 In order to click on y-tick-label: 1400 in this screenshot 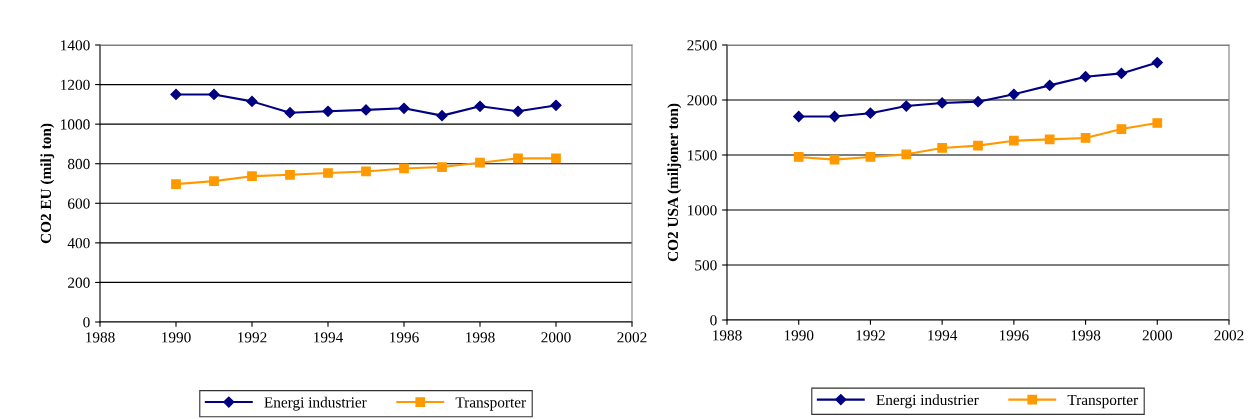, I will do `click(75, 45)`.